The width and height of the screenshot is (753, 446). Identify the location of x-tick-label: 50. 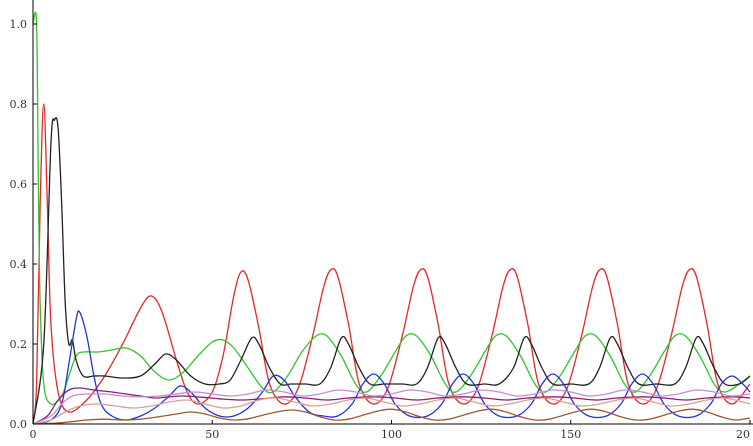
(212, 434).